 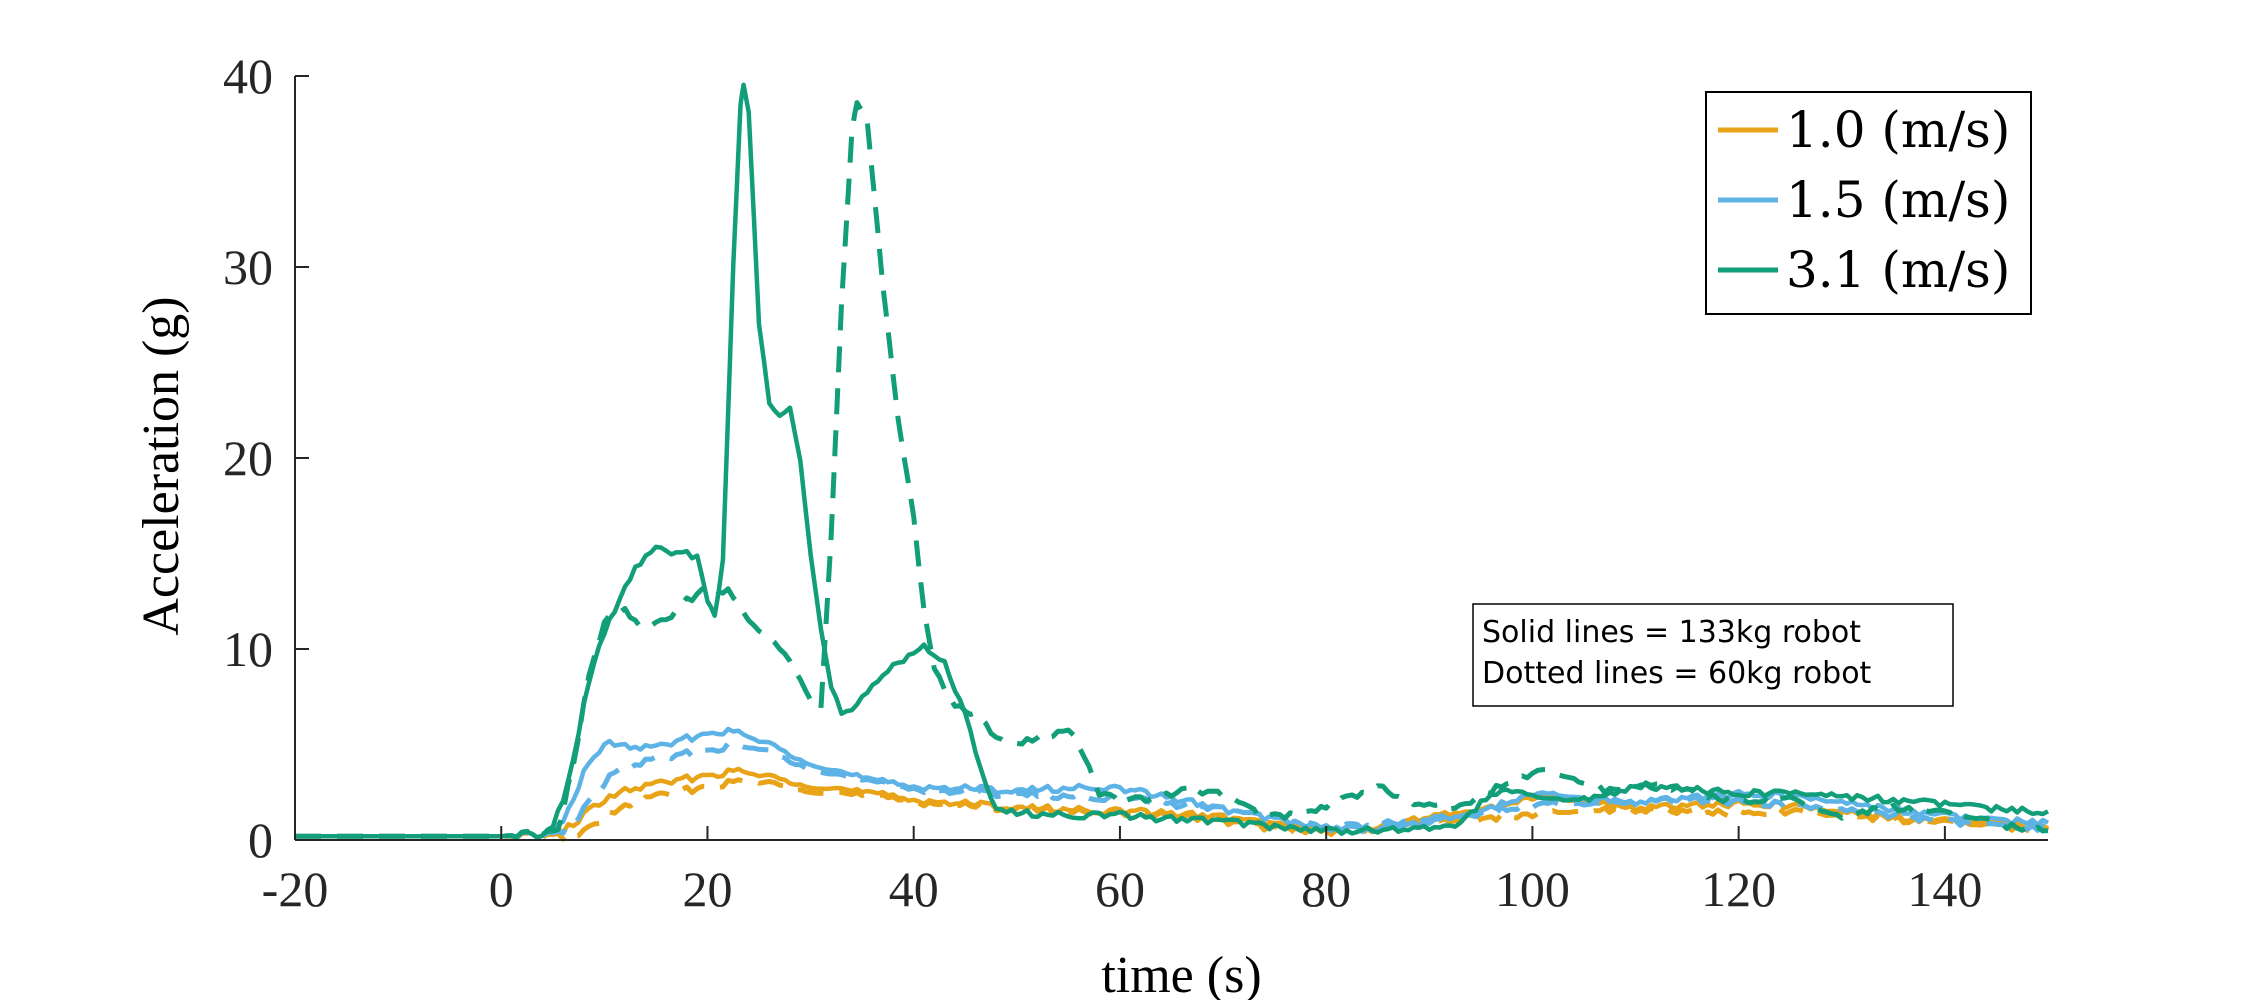 I want to click on y-tick-label: 40, so click(x=248, y=76).